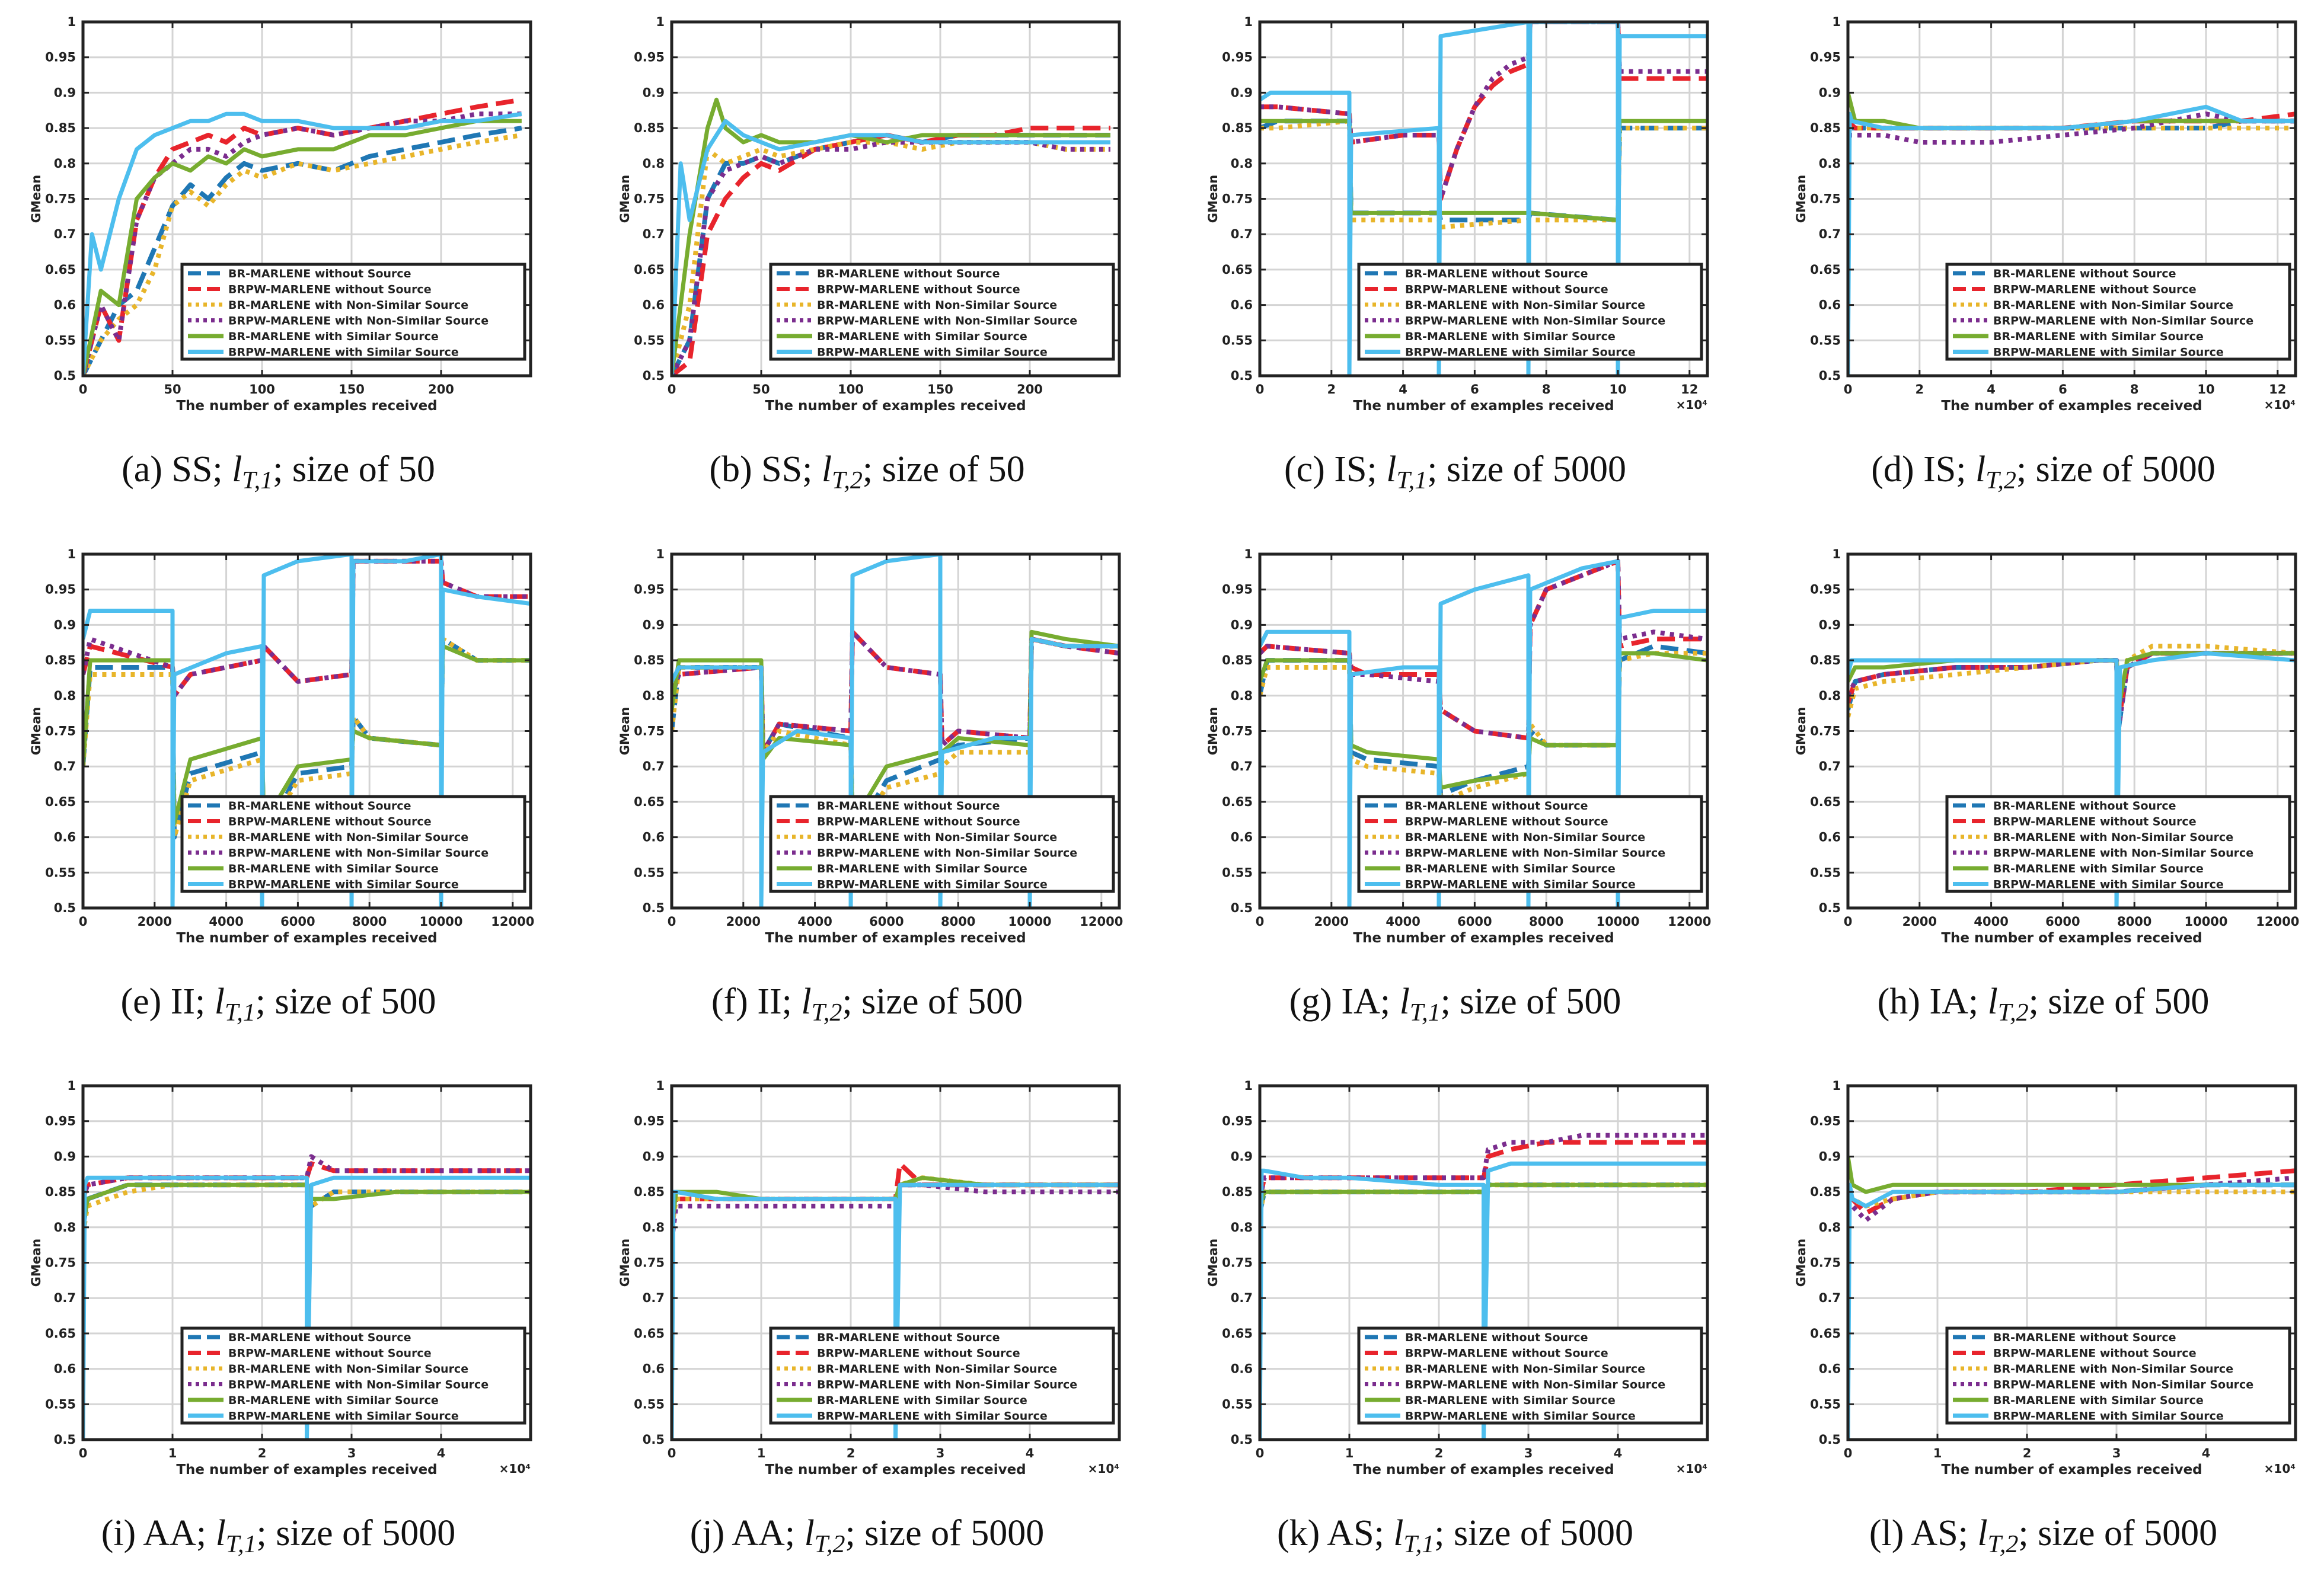  I want to click on panel-caption: (g) IA; lT,1; size of 500, so click(1455, 1004).